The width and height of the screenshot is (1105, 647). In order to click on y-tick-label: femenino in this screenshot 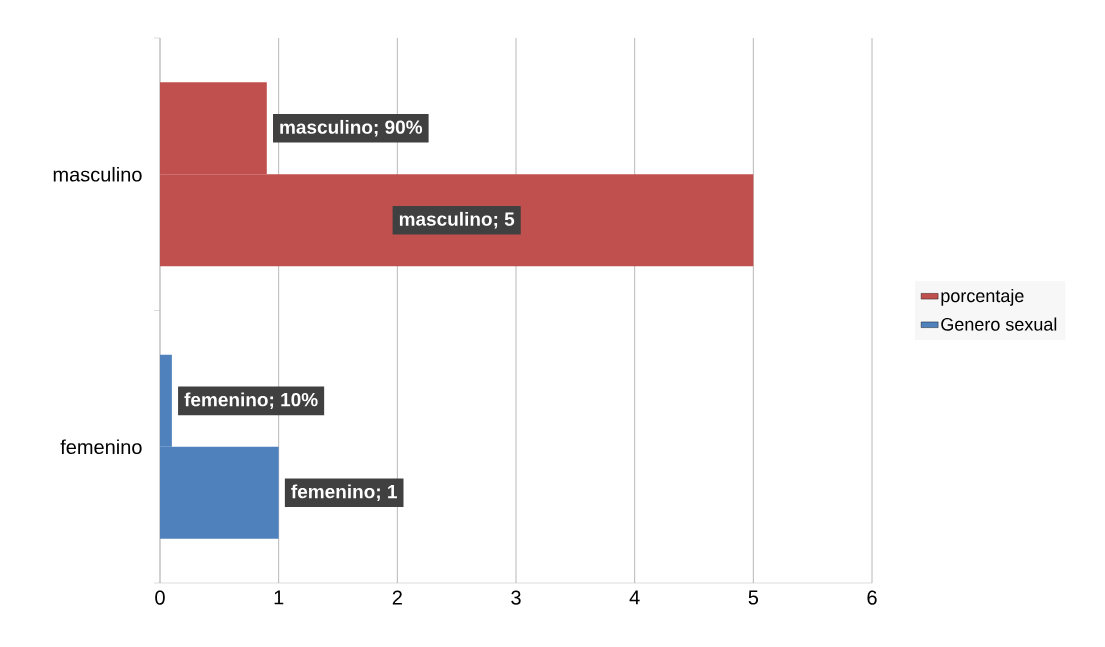, I will do `click(101, 447)`.